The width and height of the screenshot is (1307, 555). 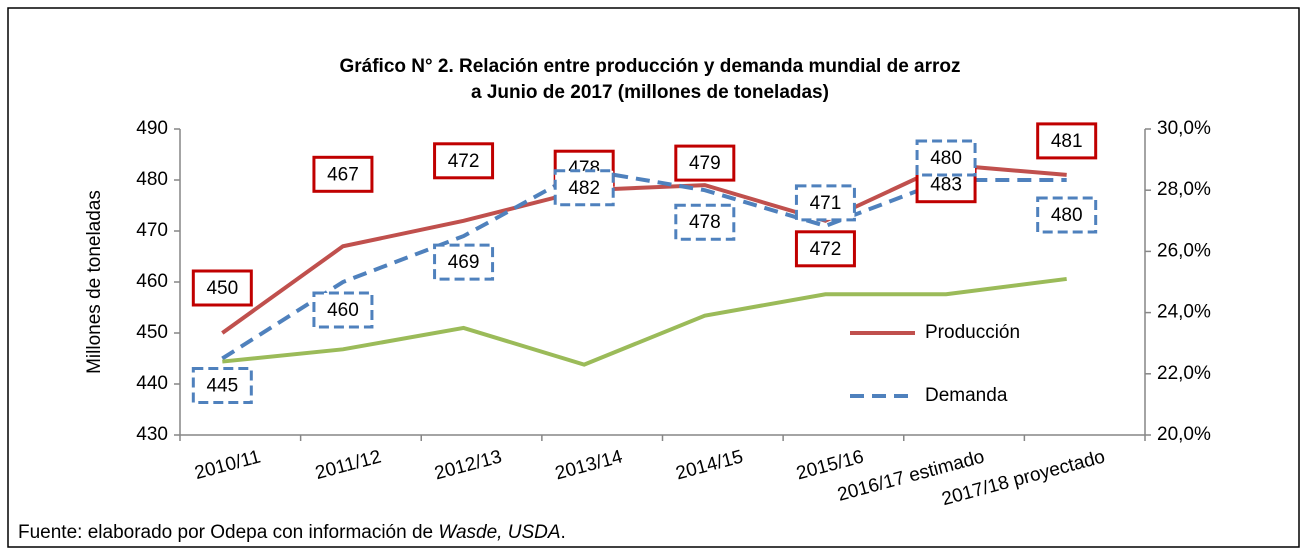 I want to click on source-end: ., so click(x=563, y=532).